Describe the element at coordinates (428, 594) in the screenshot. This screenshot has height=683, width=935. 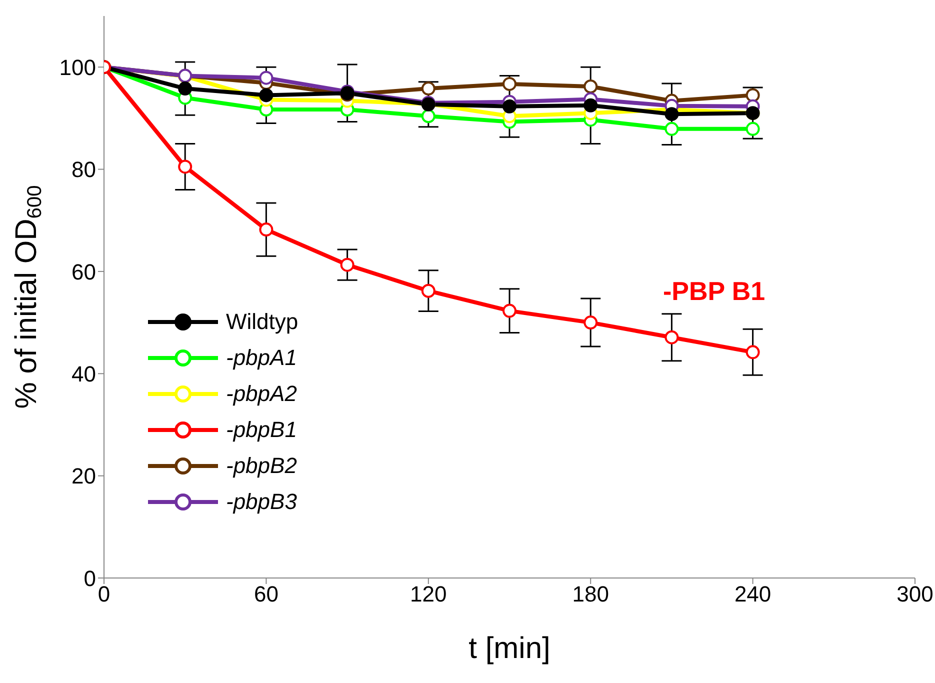
I see `x-tick-label: 120` at that location.